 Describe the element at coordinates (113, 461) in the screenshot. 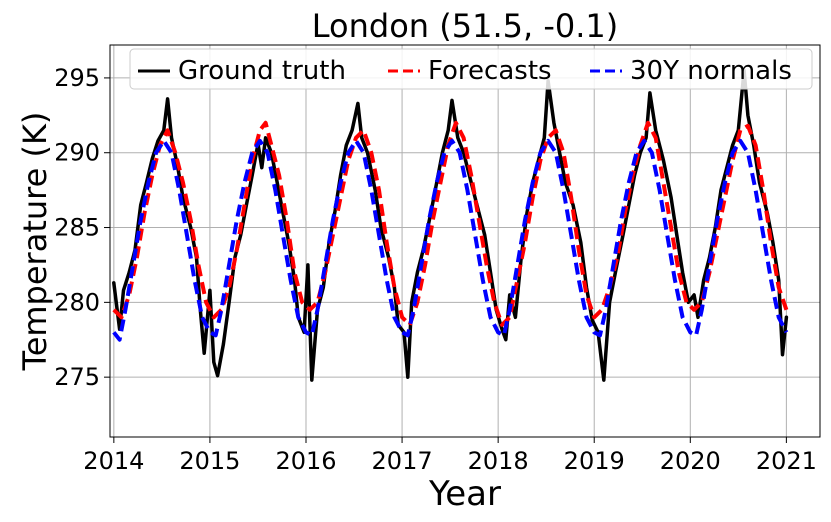

I see `x-tick-label: 2014` at that location.